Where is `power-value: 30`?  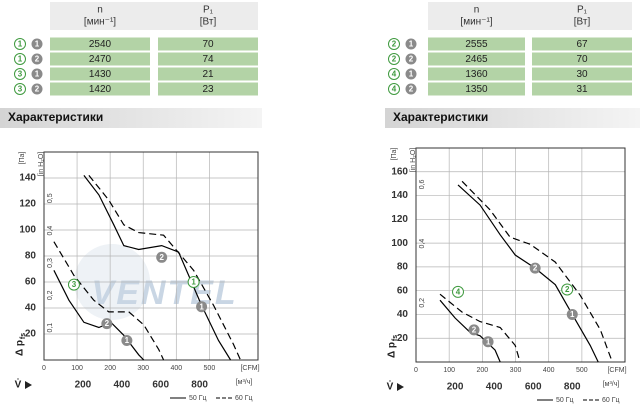 power-value: 30 is located at coordinates (582, 74).